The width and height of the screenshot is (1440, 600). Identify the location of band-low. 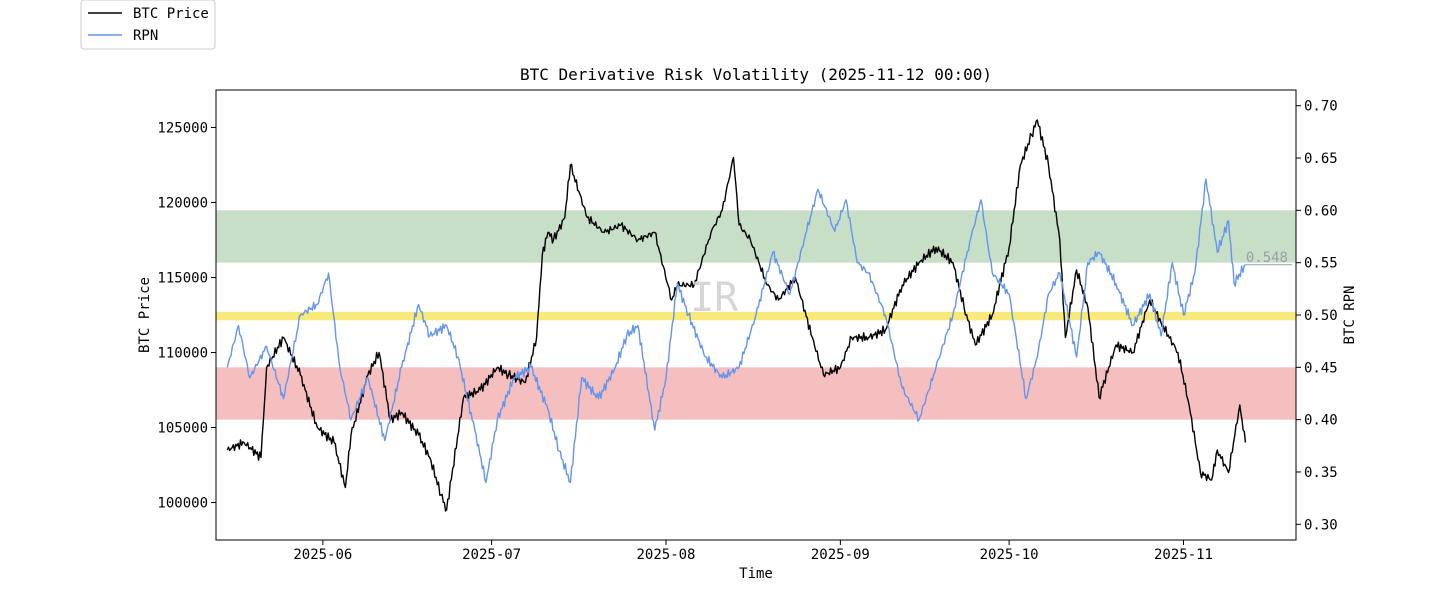
(756, 393).